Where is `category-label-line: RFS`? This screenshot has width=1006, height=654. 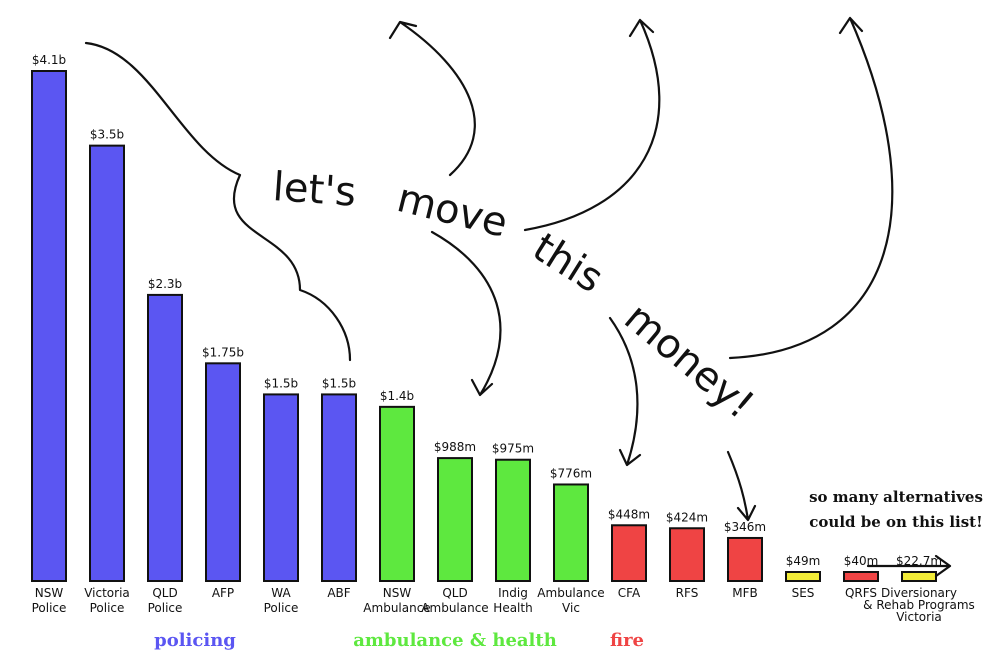 category-label-line: RFS is located at coordinates (687, 593).